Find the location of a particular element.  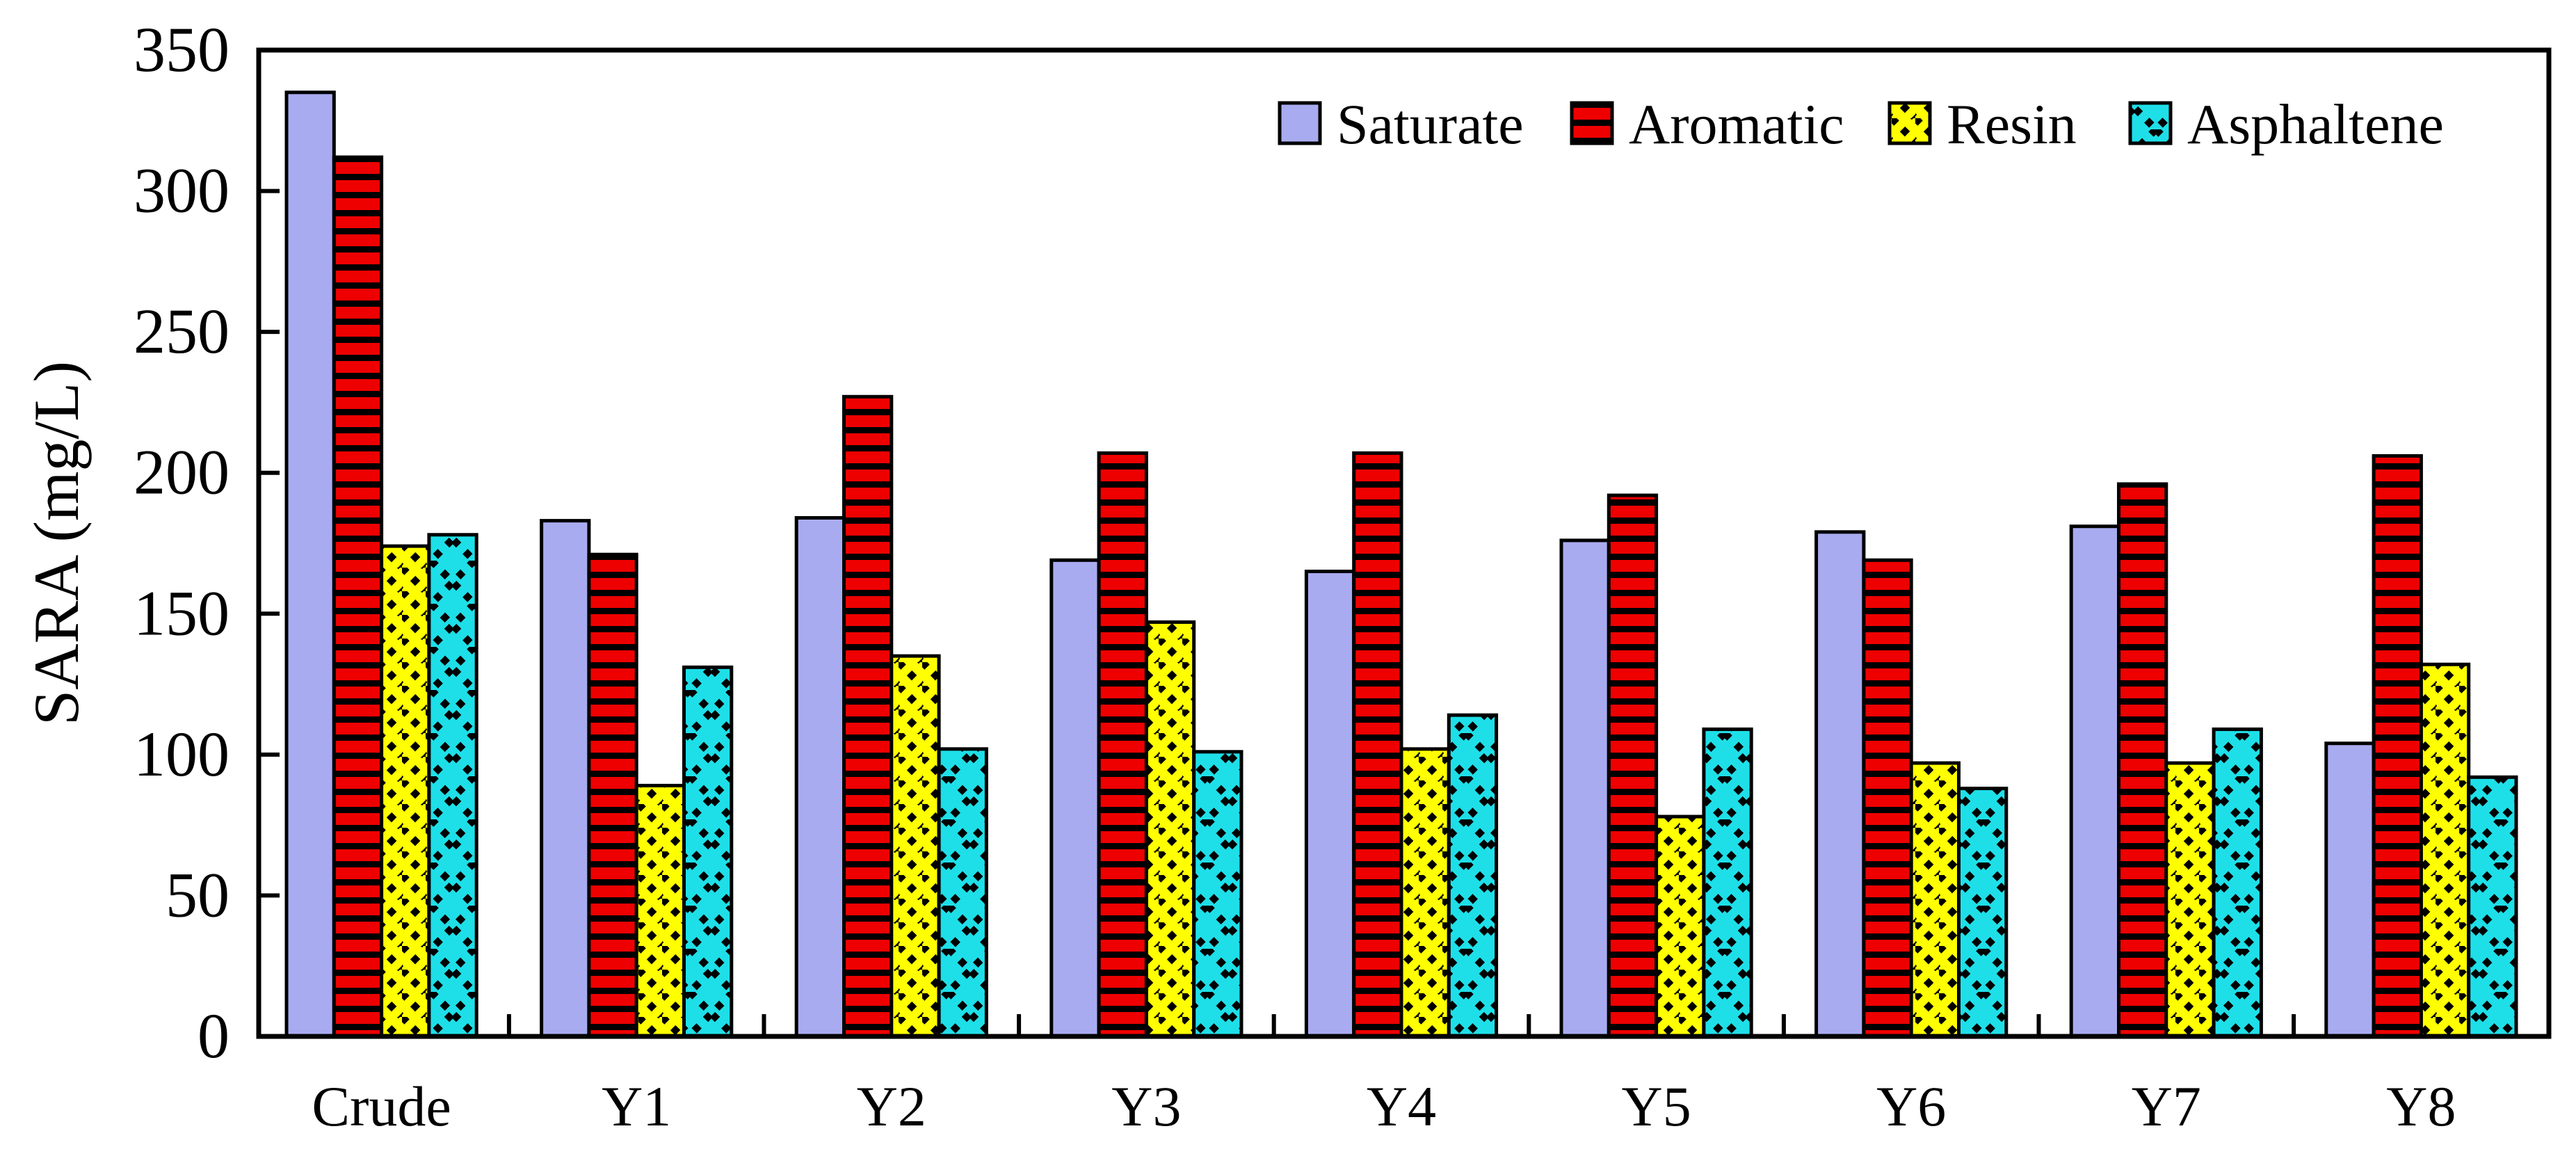

bar-asphaltene-crude is located at coordinates (452, 785).